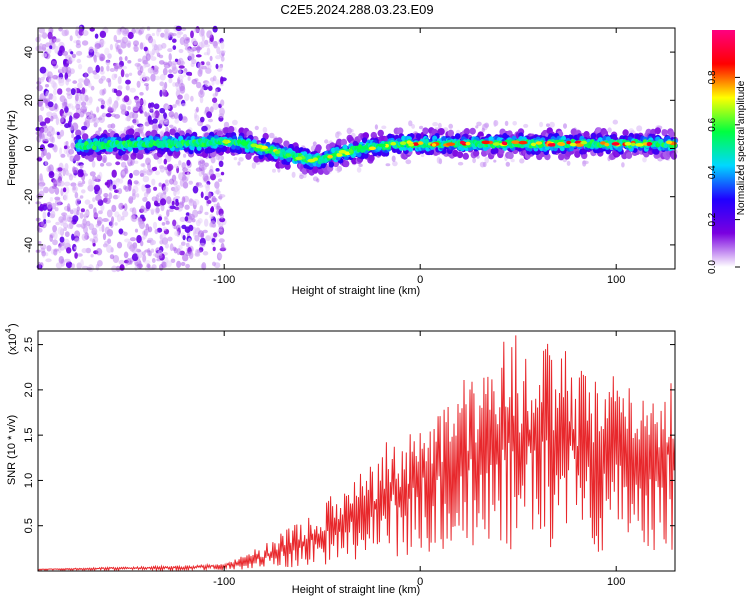  Describe the element at coordinates (712, 124) in the screenshot. I see `colorbar-tick-label: 0.6` at that location.